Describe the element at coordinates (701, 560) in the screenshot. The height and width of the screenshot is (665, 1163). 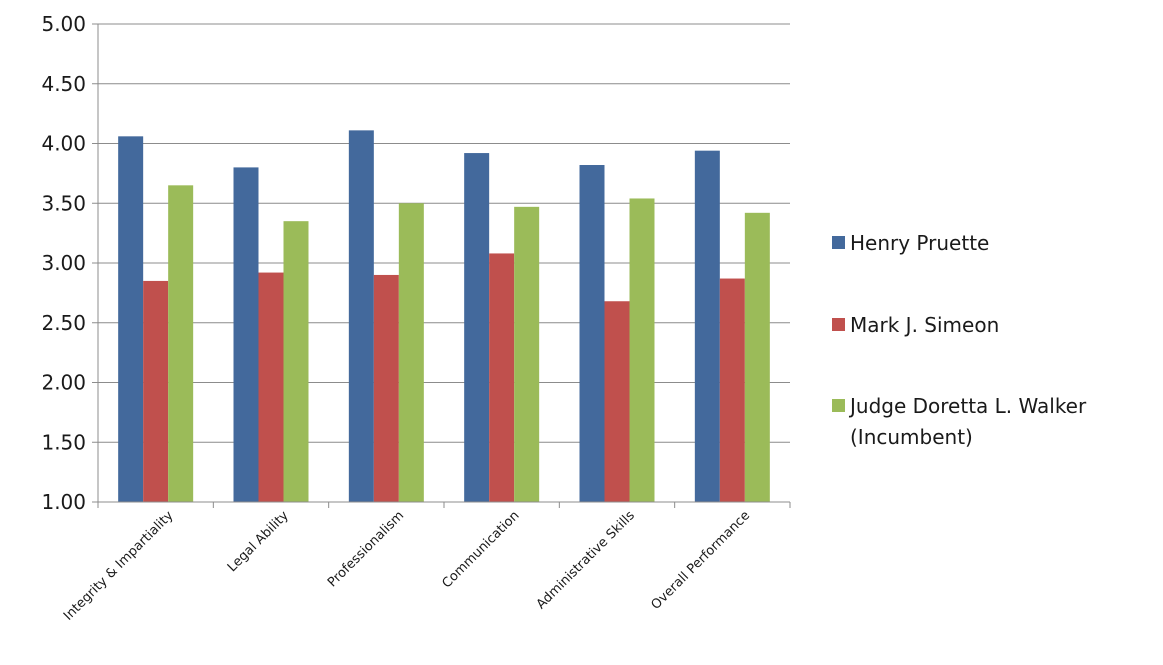
I see `x-category-label: Overall Performance` at that location.